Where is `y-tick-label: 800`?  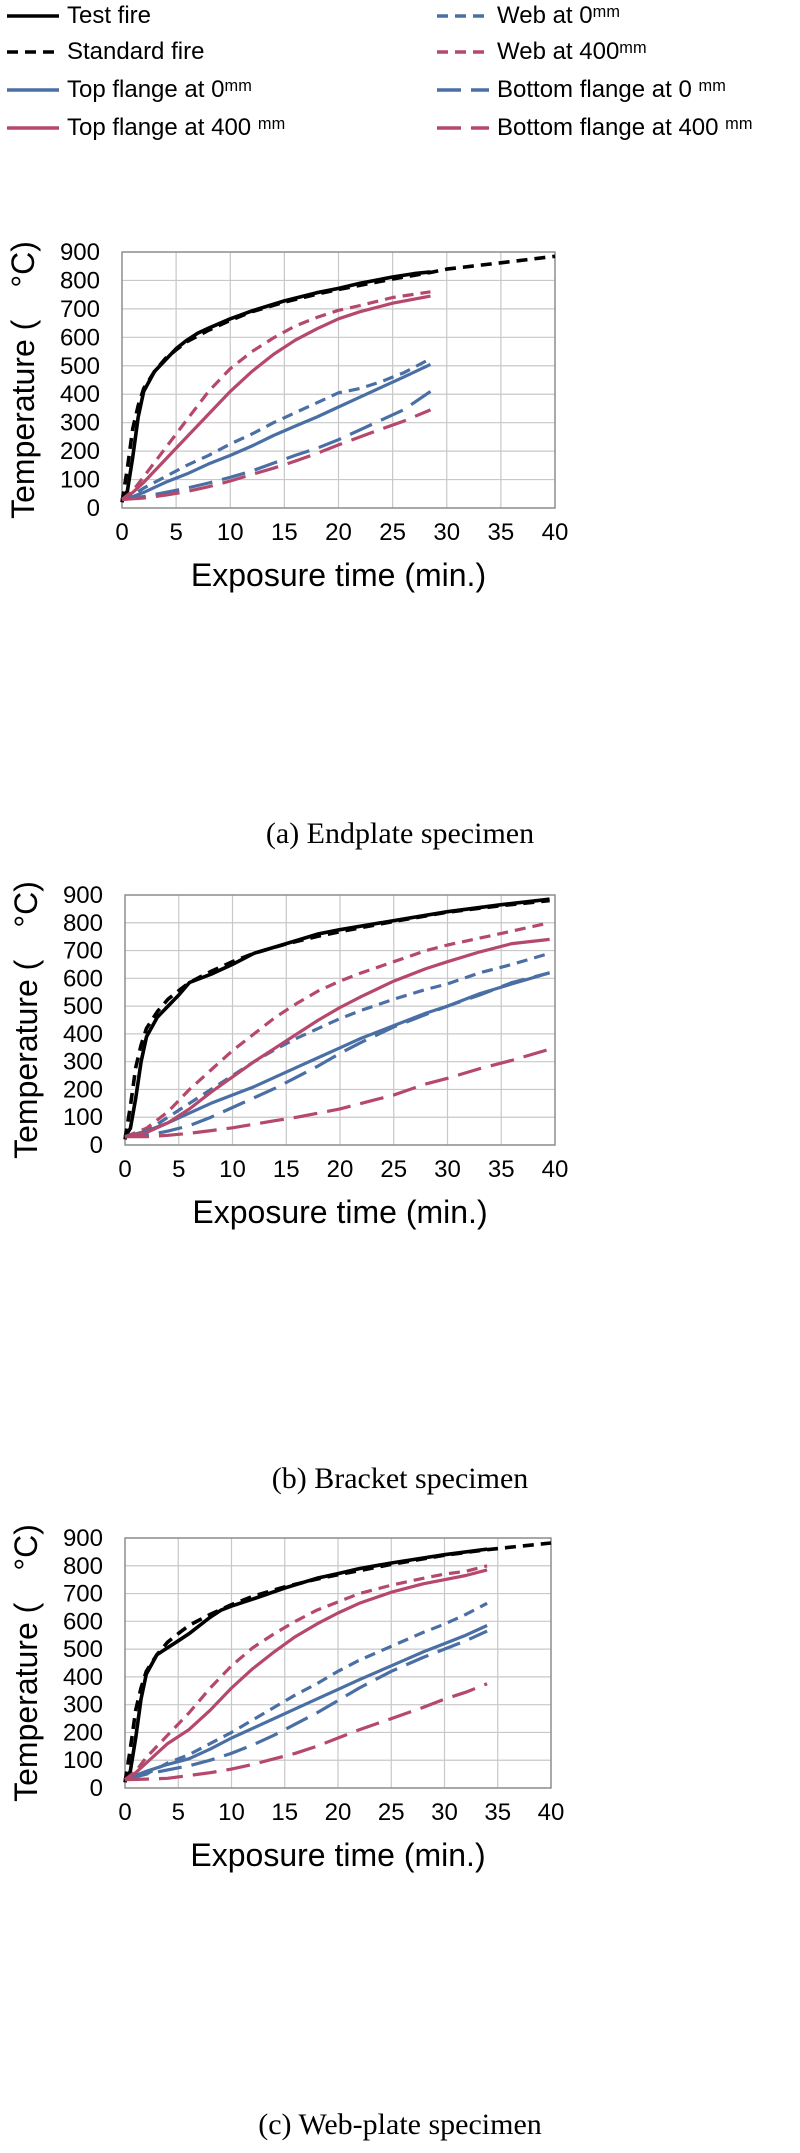 y-tick-label: 800 is located at coordinates (80, 280).